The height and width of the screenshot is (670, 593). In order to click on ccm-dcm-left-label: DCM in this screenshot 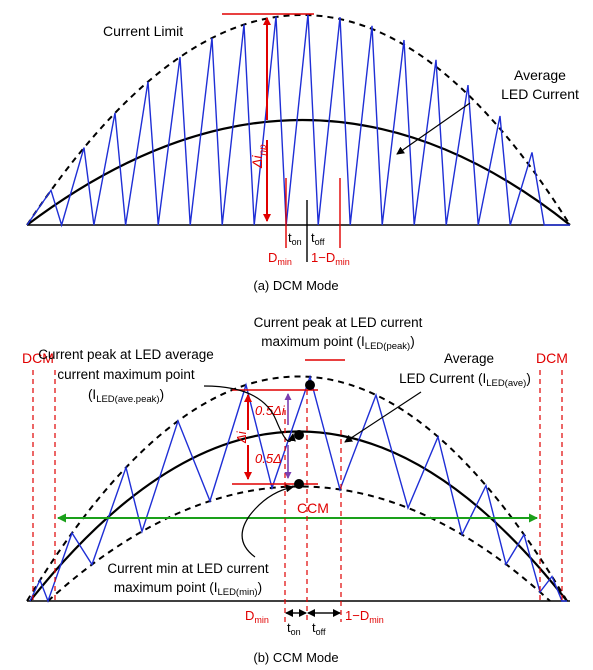, I will do `click(38, 358)`.